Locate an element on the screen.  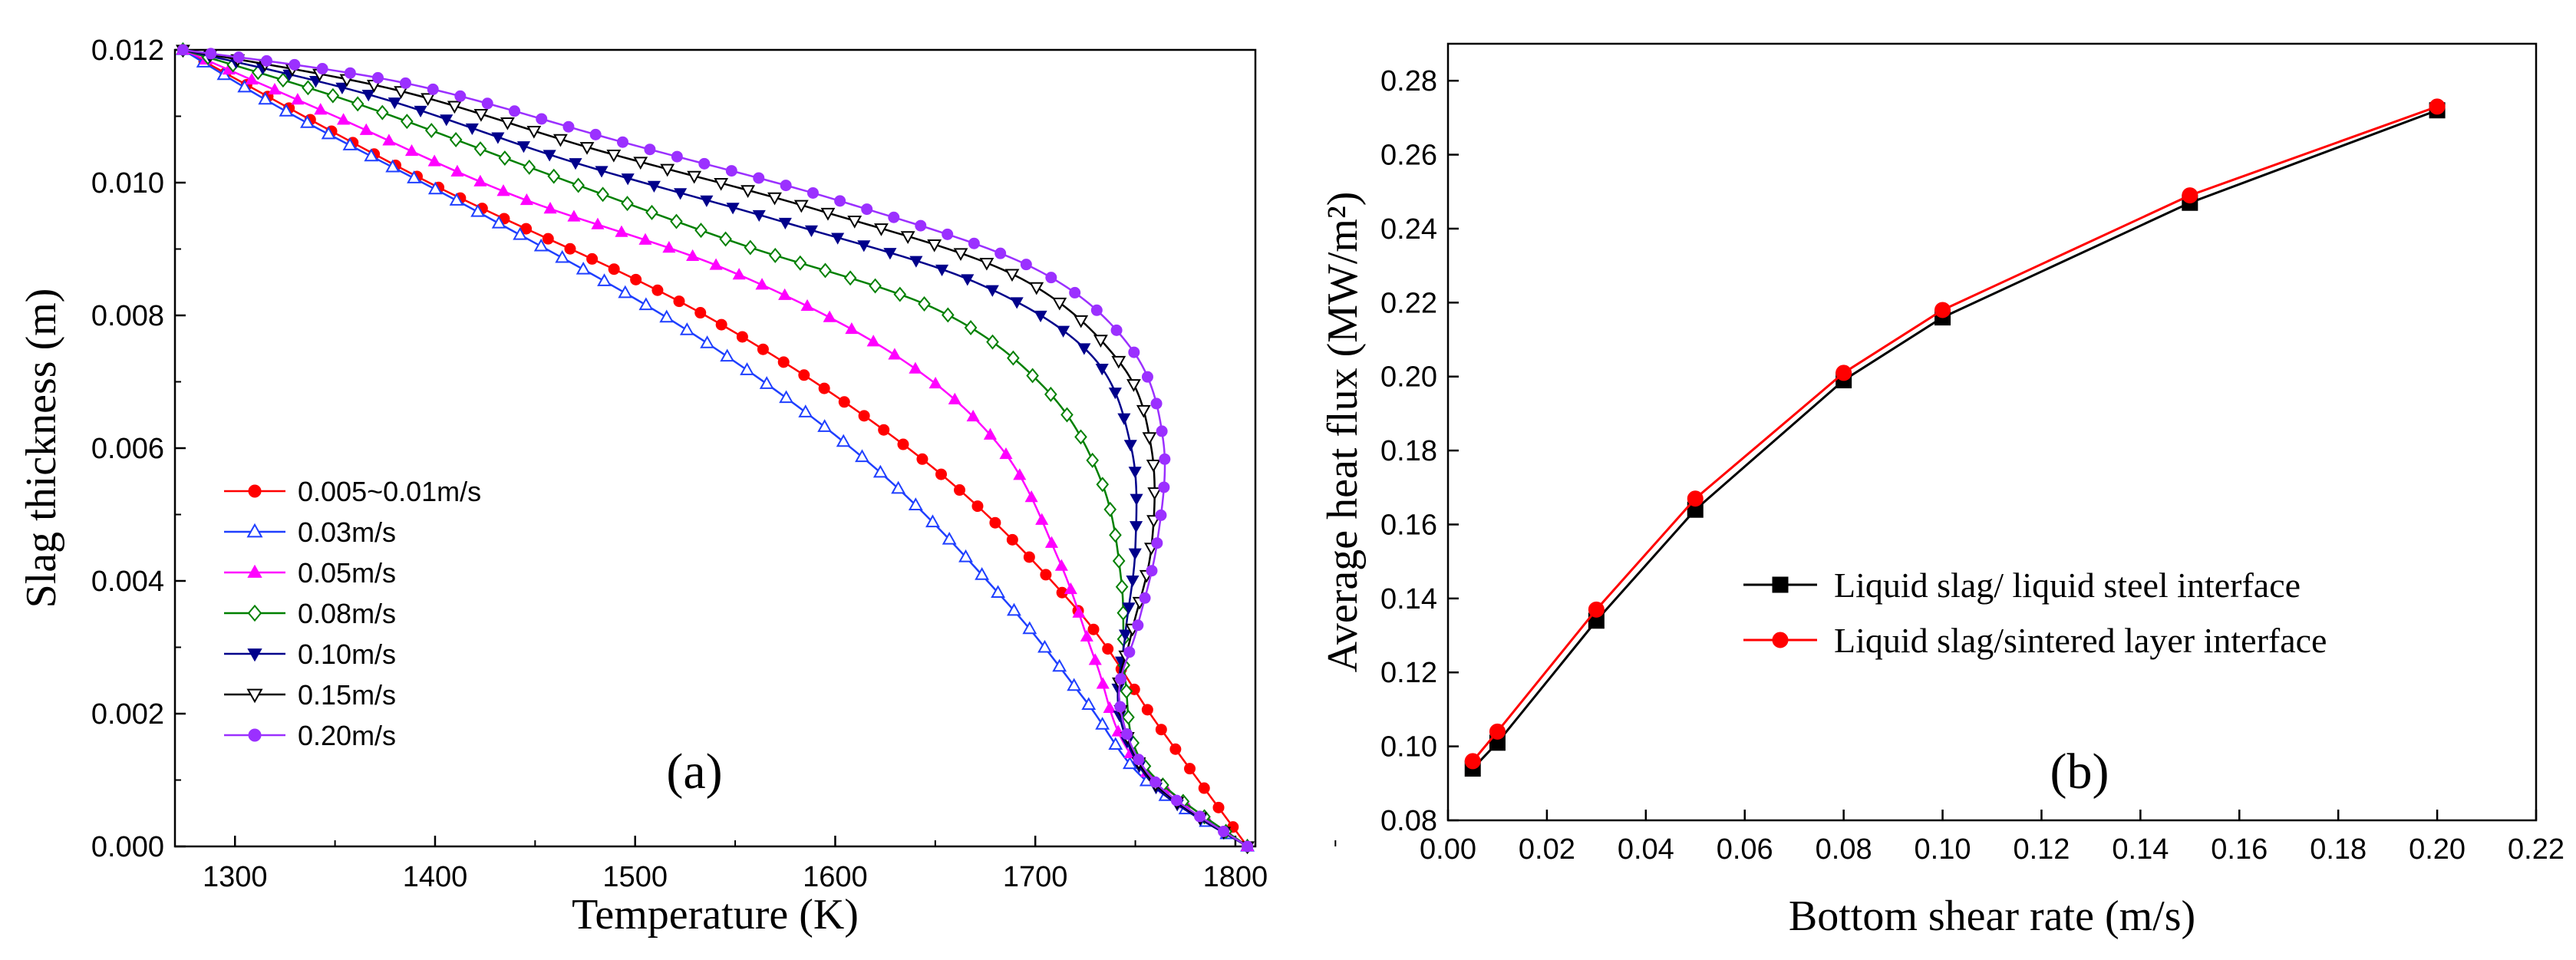
chart-b-ytick-label: 0.20 is located at coordinates (1408, 378).